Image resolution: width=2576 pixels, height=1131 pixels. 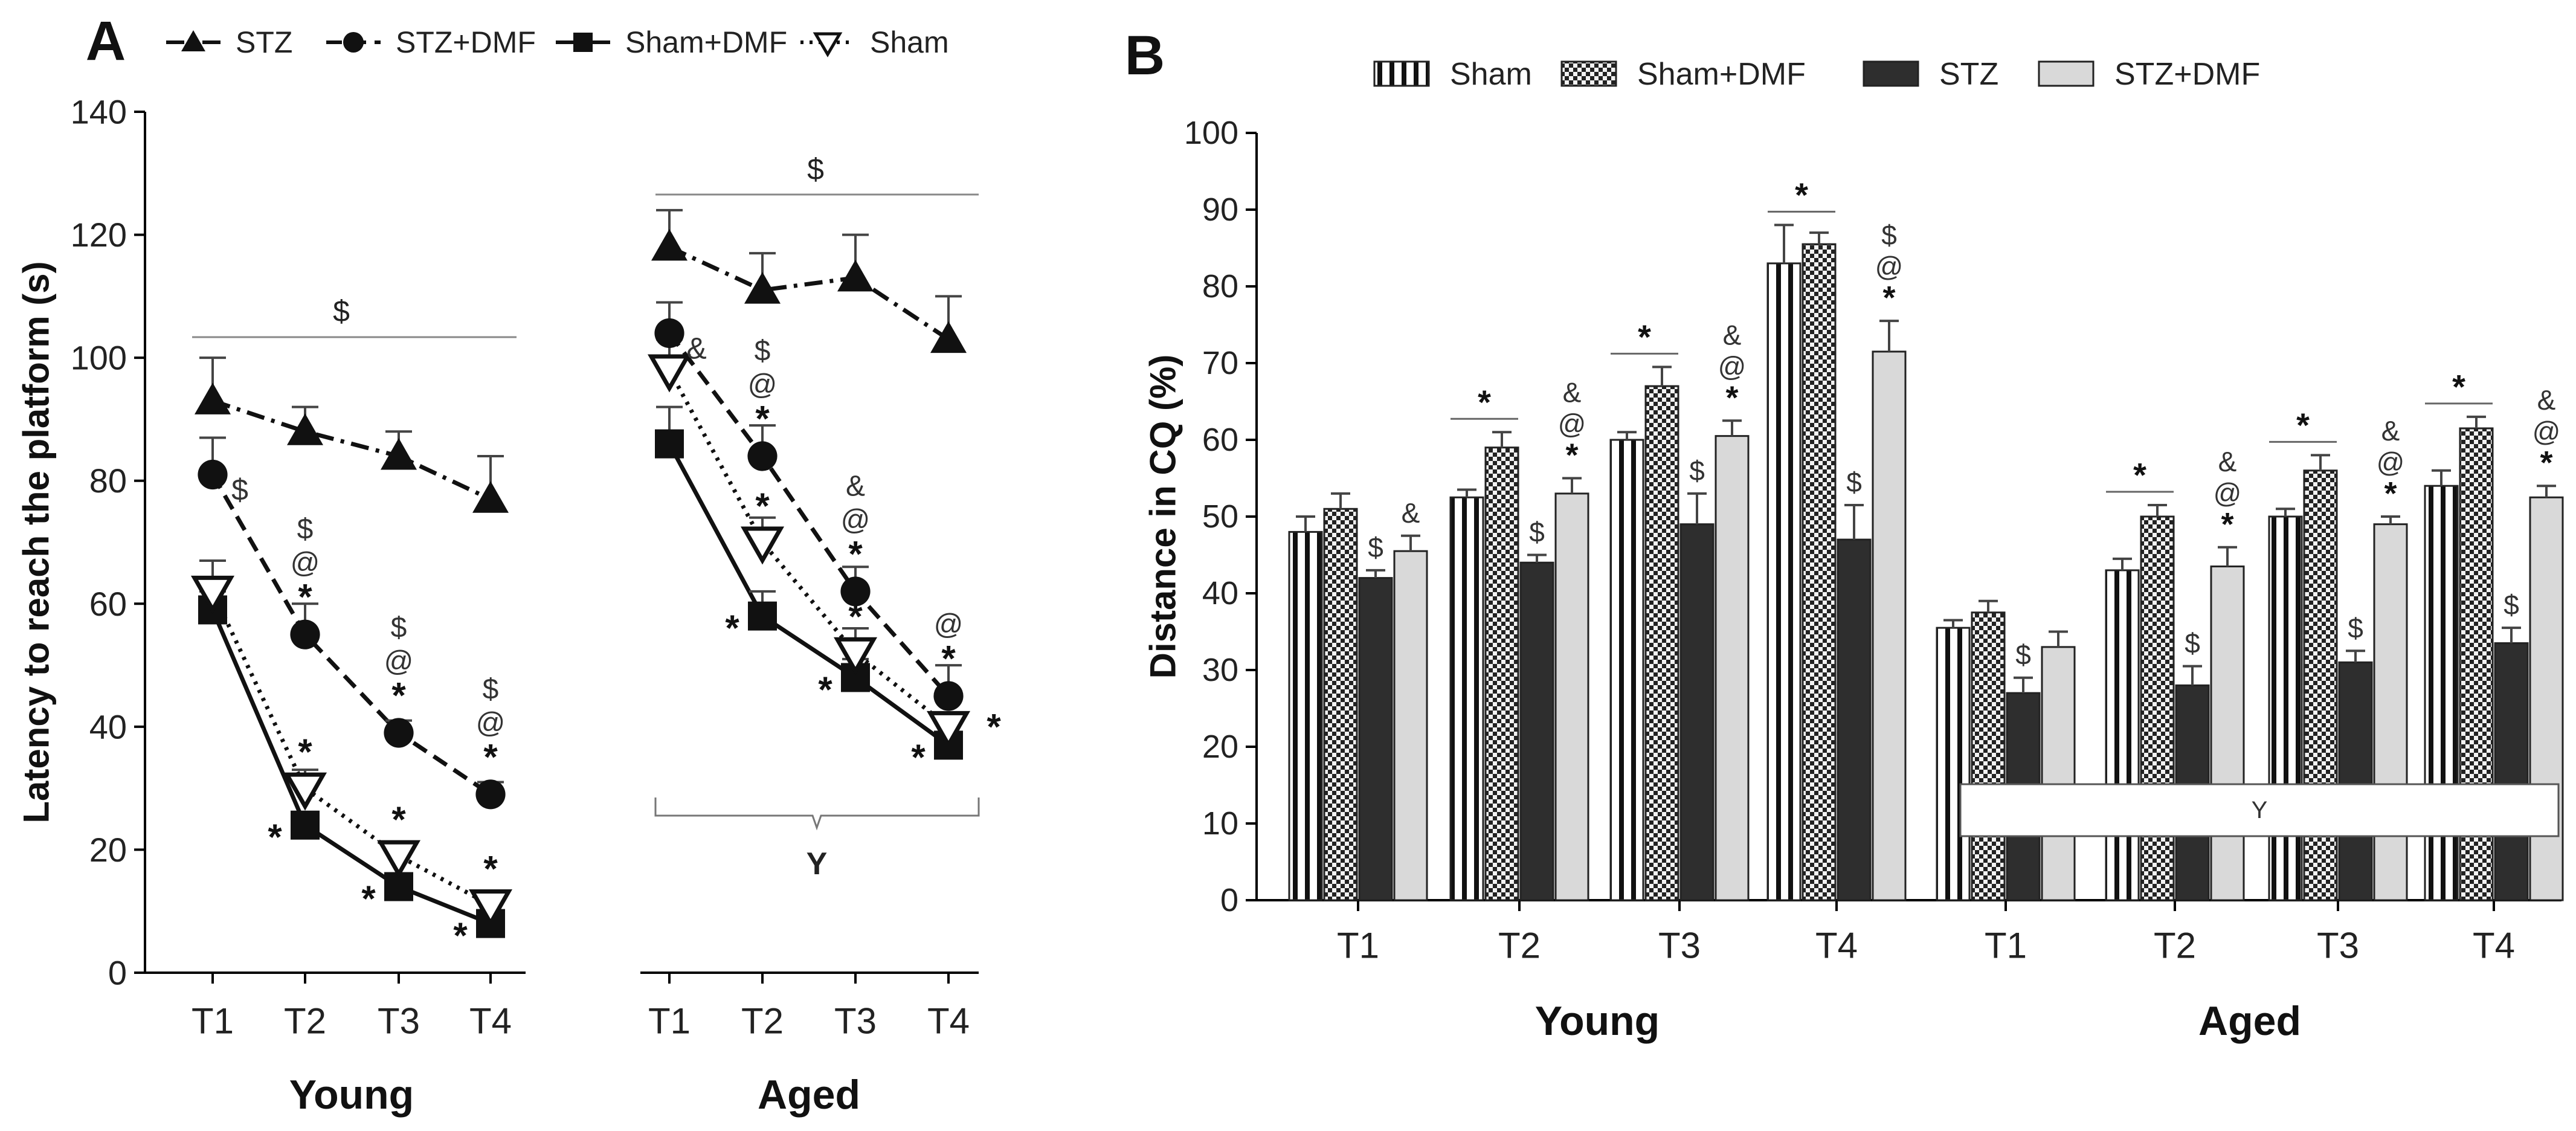 What do you see at coordinates (2260, 810) in the screenshot?
I see `aged-y-label: Y` at bounding box center [2260, 810].